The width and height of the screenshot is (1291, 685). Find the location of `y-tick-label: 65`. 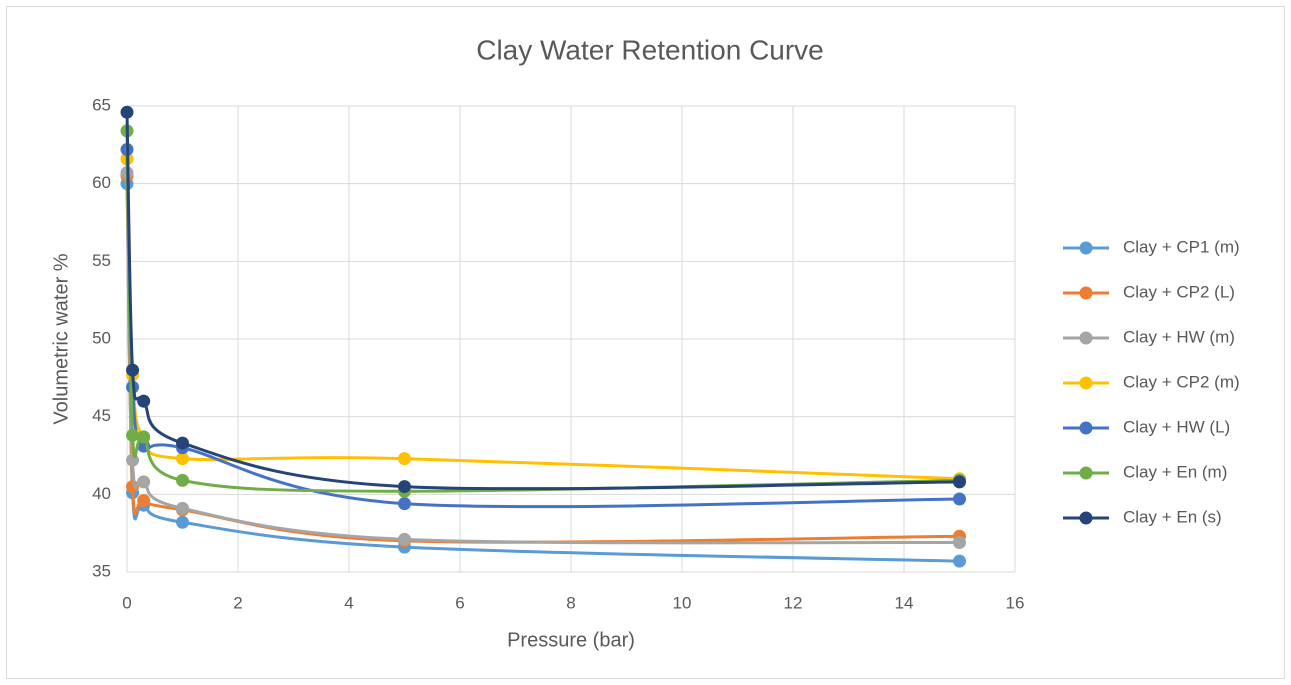

y-tick-label: 65 is located at coordinates (101, 104).